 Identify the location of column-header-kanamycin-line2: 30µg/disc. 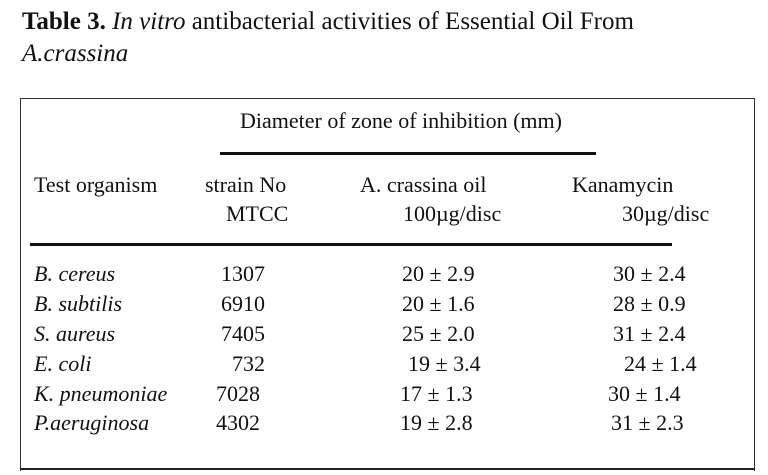
(666, 213).